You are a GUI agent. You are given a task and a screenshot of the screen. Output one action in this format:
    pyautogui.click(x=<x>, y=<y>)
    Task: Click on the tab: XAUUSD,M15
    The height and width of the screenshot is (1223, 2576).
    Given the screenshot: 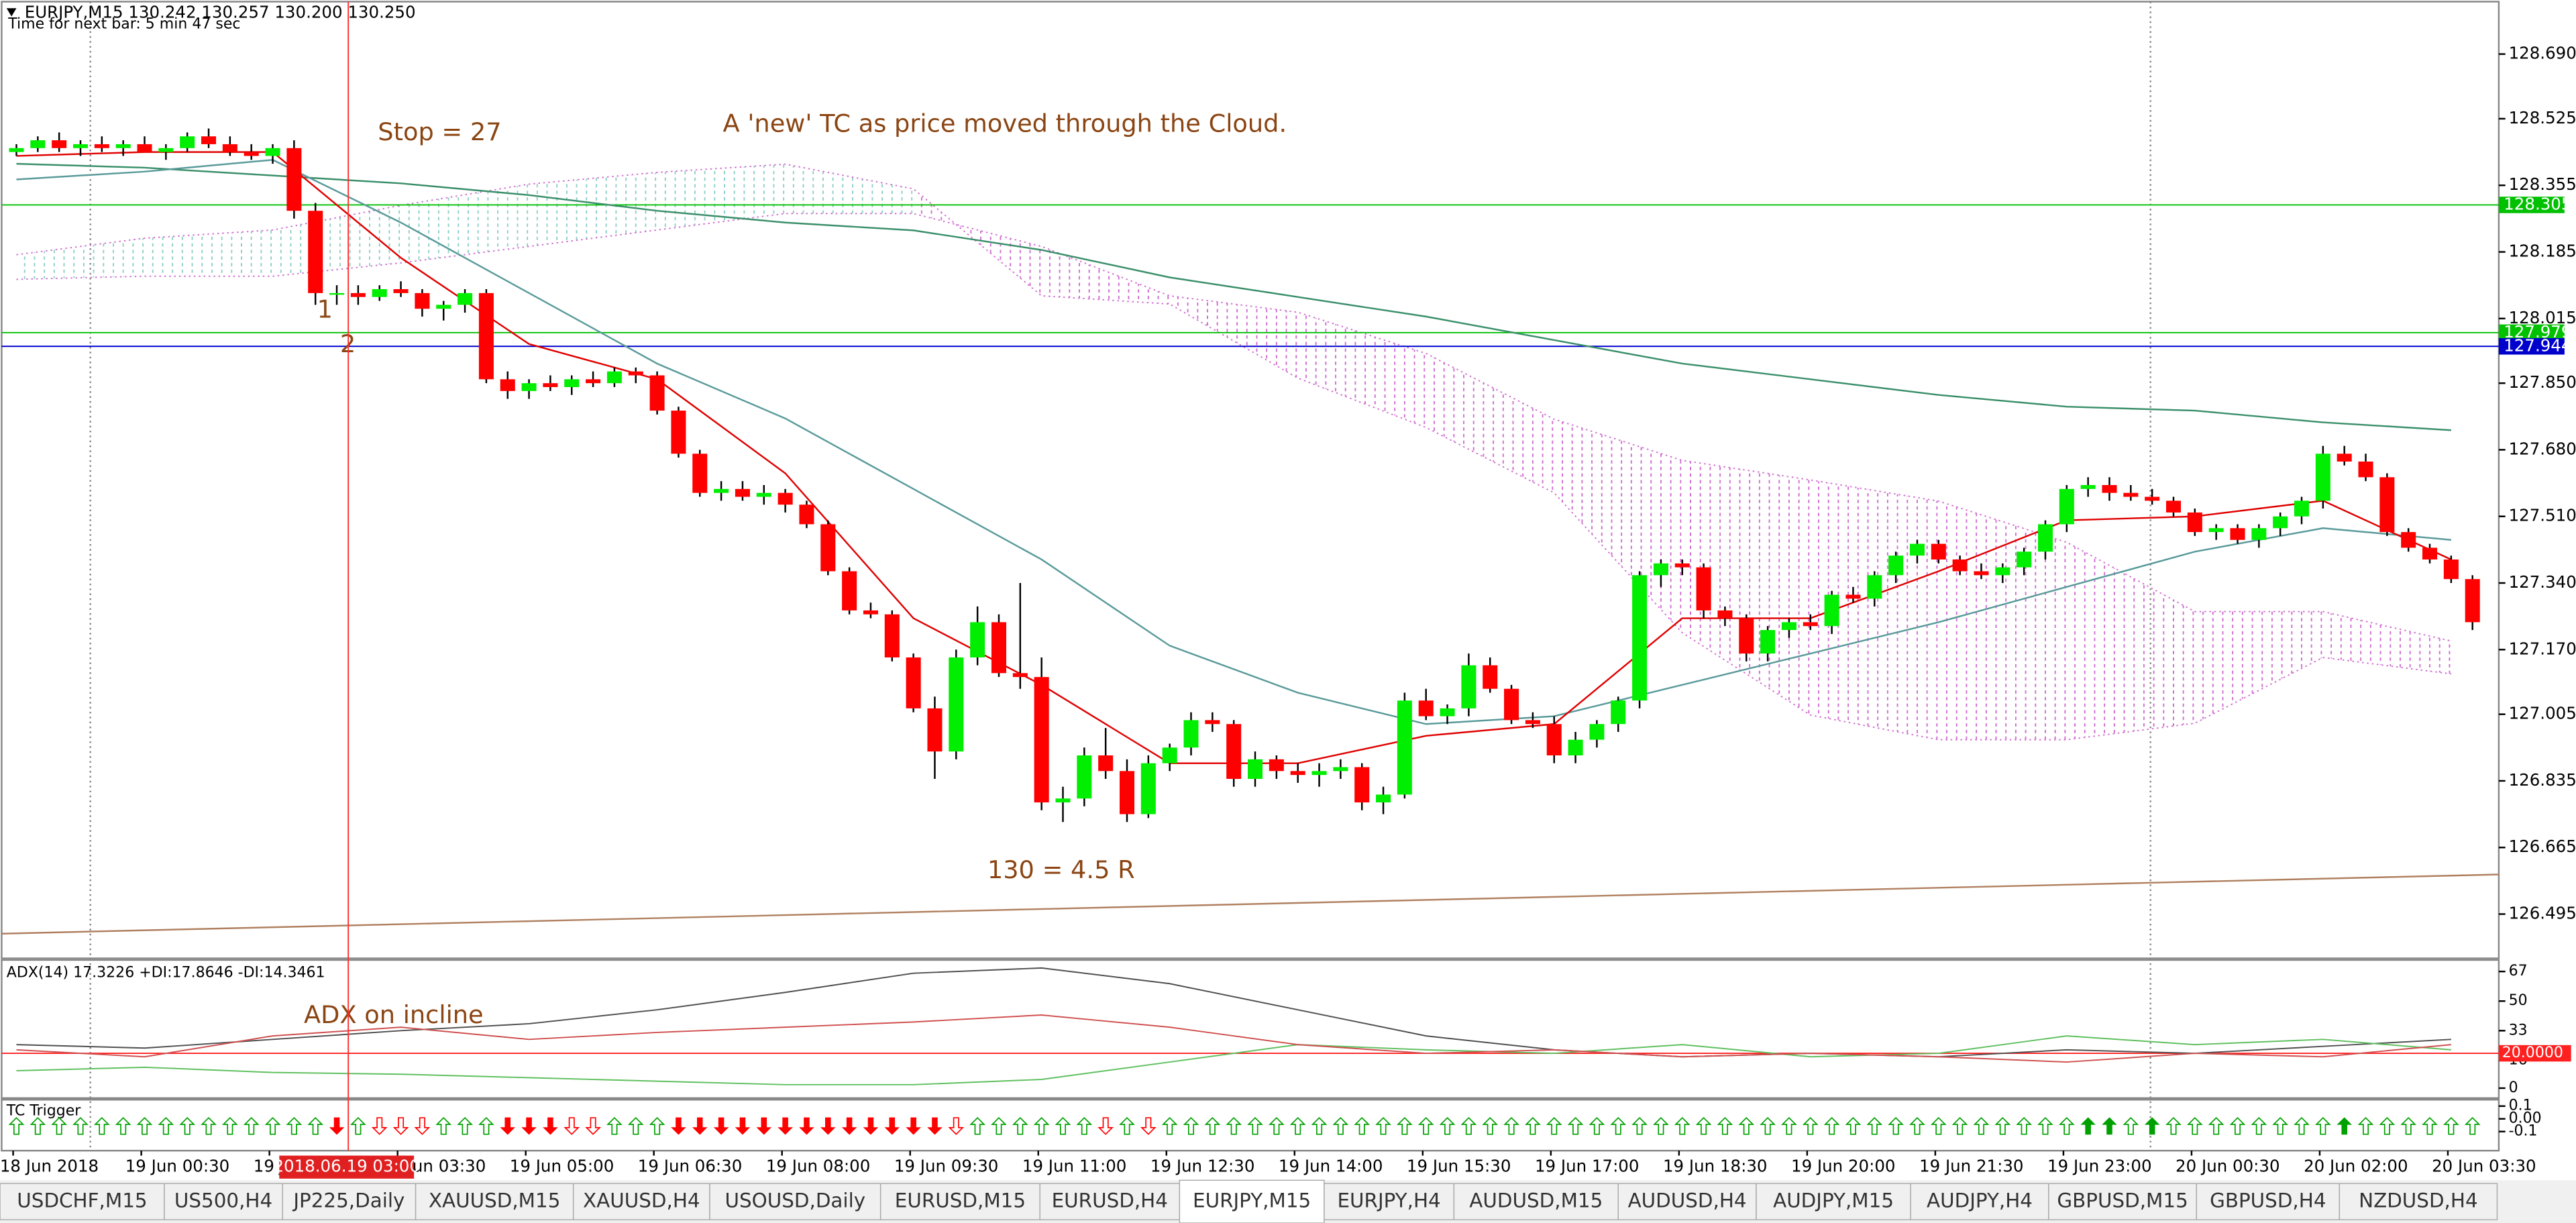 What is the action you would take?
    pyautogui.click(x=494, y=1201)
    